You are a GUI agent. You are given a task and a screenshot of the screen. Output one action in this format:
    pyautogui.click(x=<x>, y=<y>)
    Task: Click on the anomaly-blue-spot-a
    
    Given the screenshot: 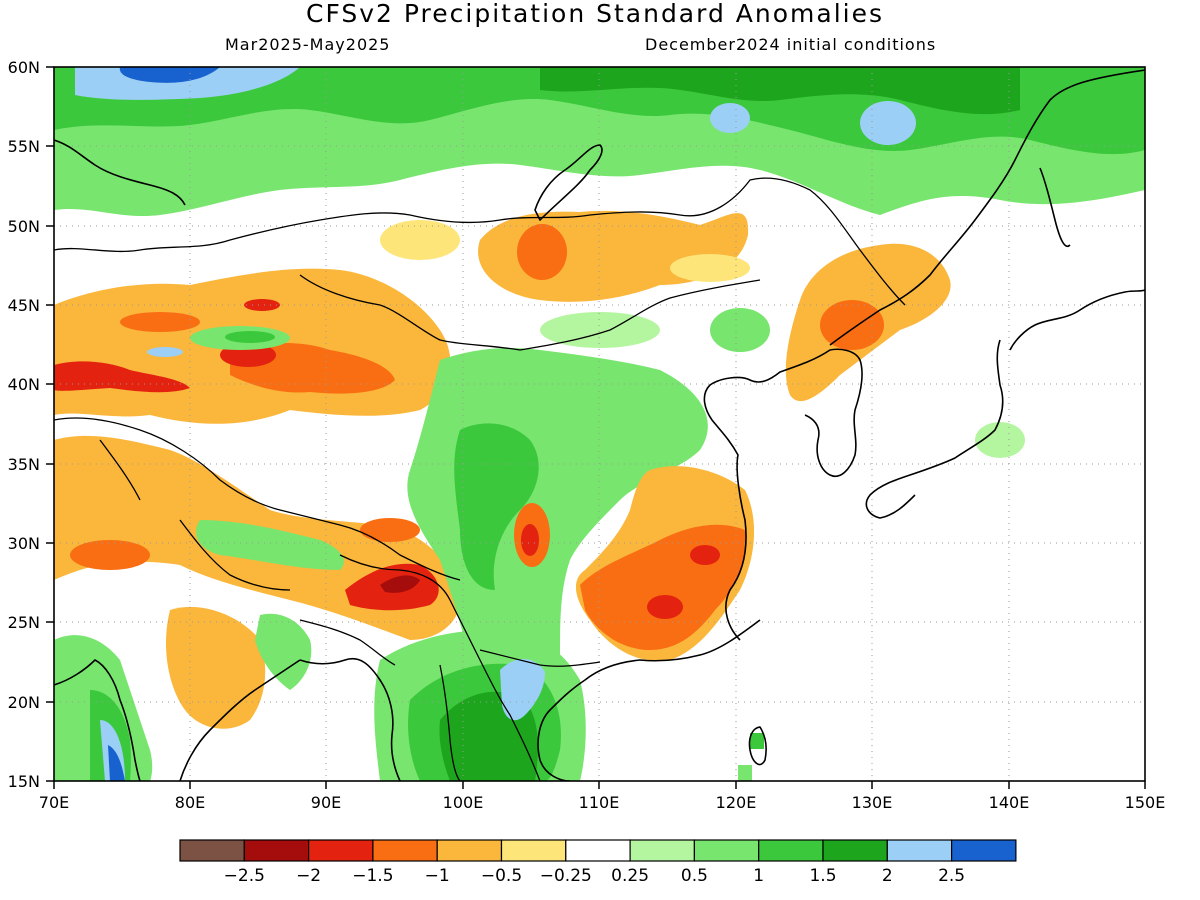 What is the action you would take?
    pyautogui.click(x=730, y=118)
    